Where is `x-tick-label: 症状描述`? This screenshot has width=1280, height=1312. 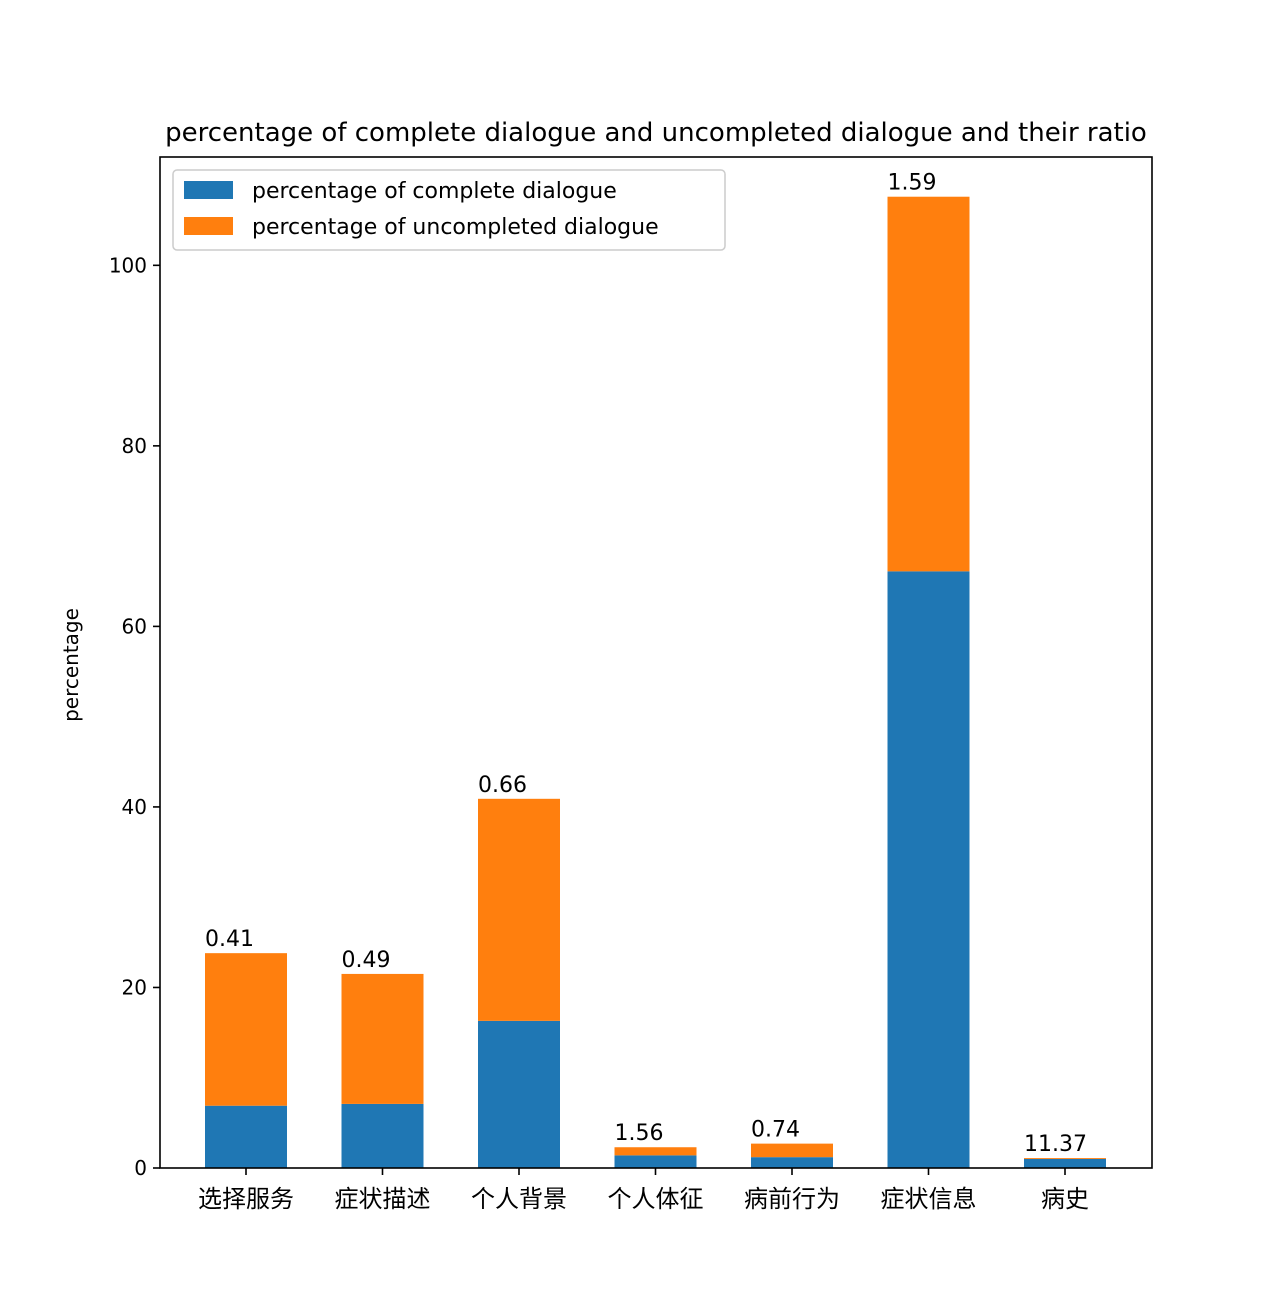
x-tick-label: 症状描述 is located at coordinates (383, 1199).